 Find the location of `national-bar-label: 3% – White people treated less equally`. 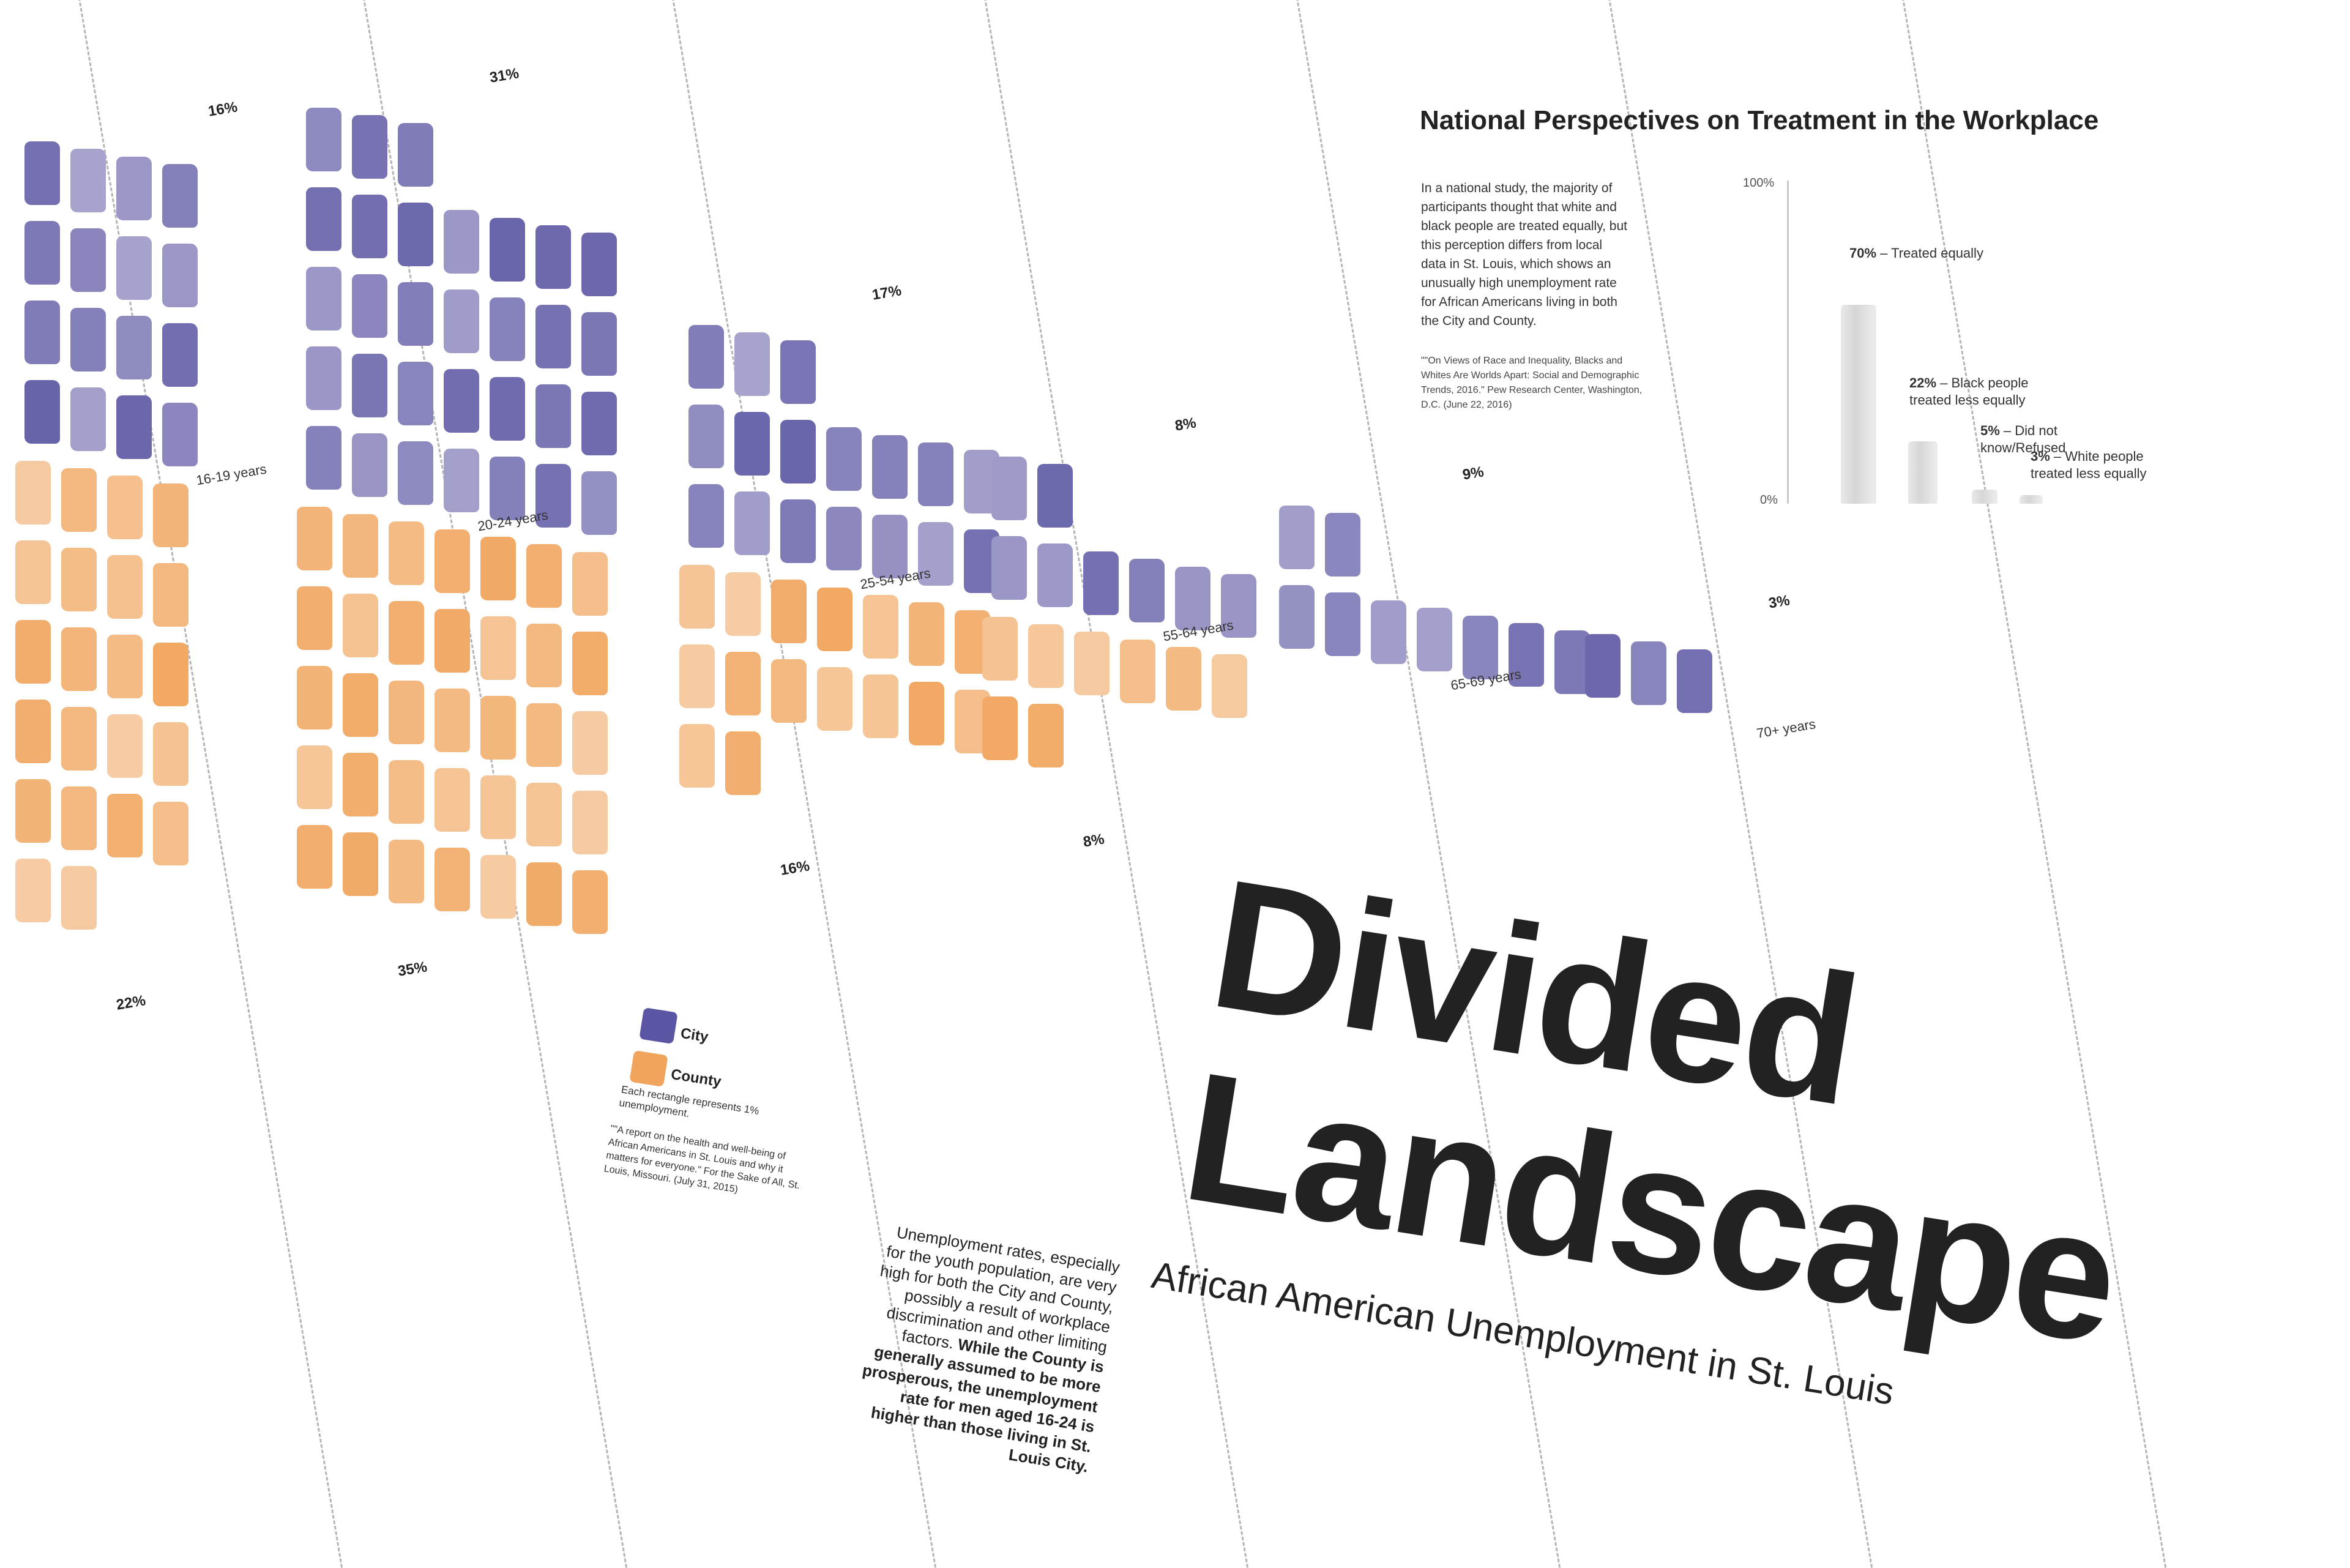

national-bar-label: 3% – White people treated less equally is located at coordinates (2104, 465).